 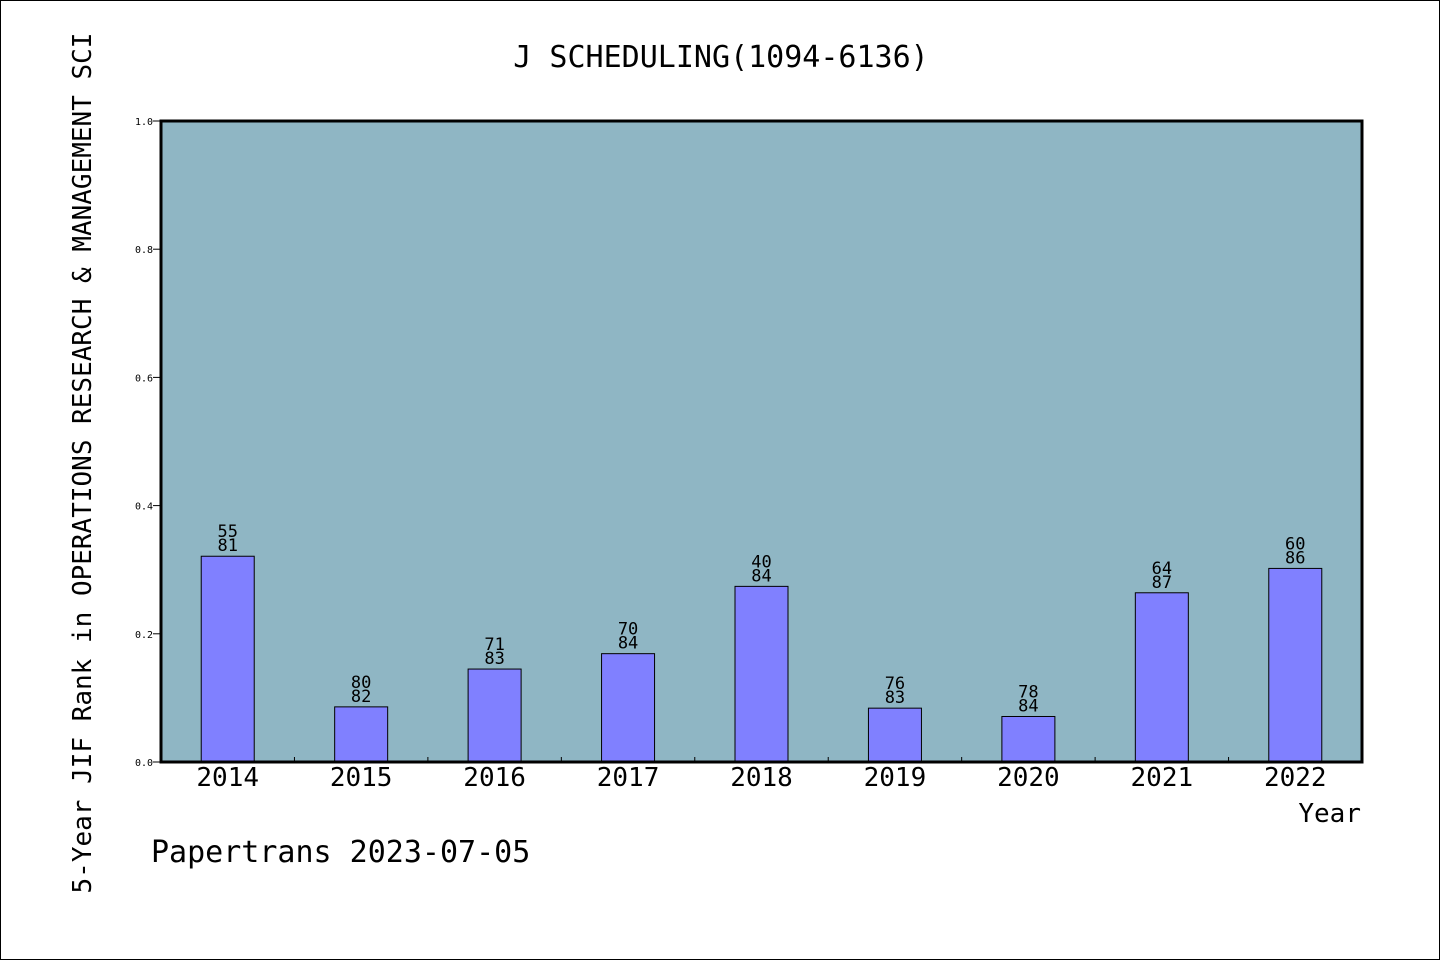 I want to click on x-tick-label: 2016, so click(x=494, y=778).